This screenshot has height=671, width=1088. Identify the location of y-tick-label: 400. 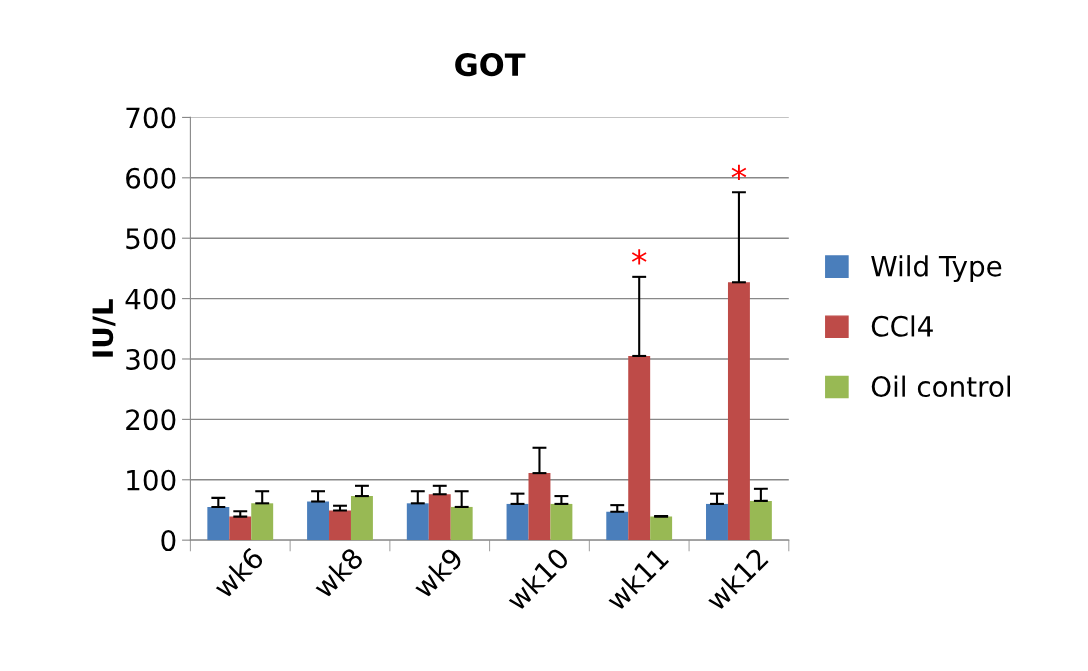
(150, 299).